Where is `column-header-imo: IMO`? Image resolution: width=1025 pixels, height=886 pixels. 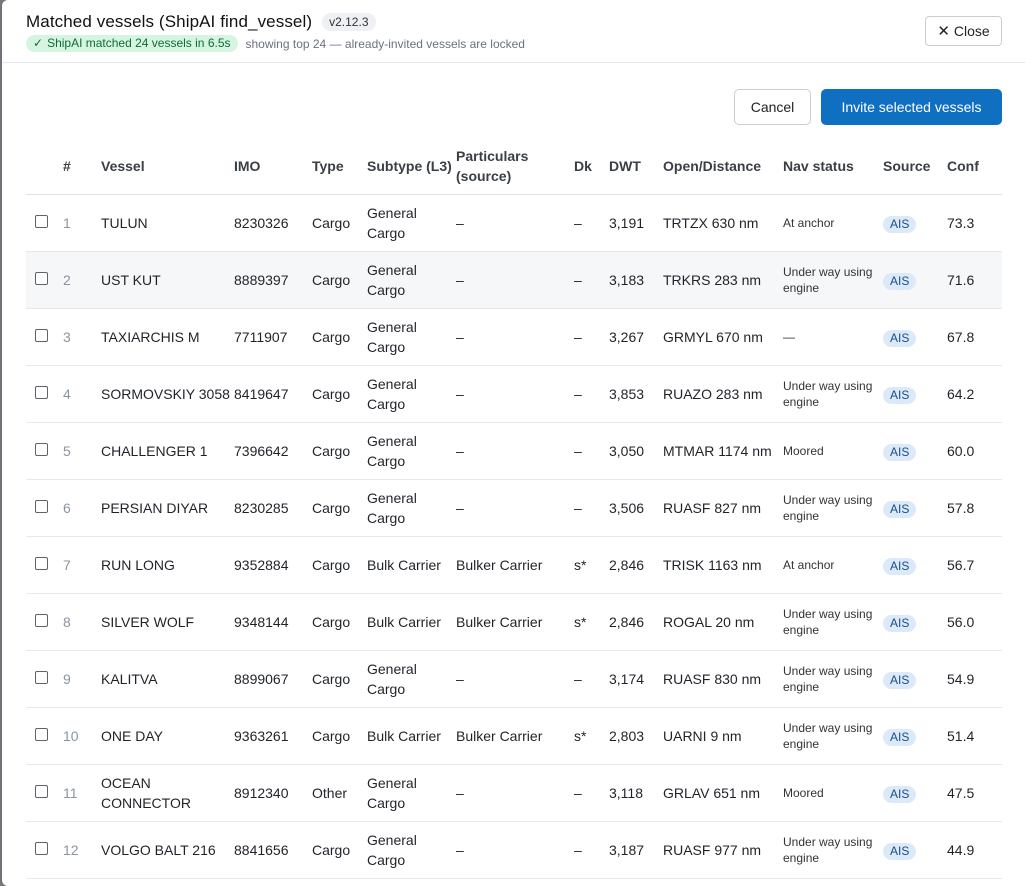 column-header-imo: IMO is located at coordinates (273, 166).